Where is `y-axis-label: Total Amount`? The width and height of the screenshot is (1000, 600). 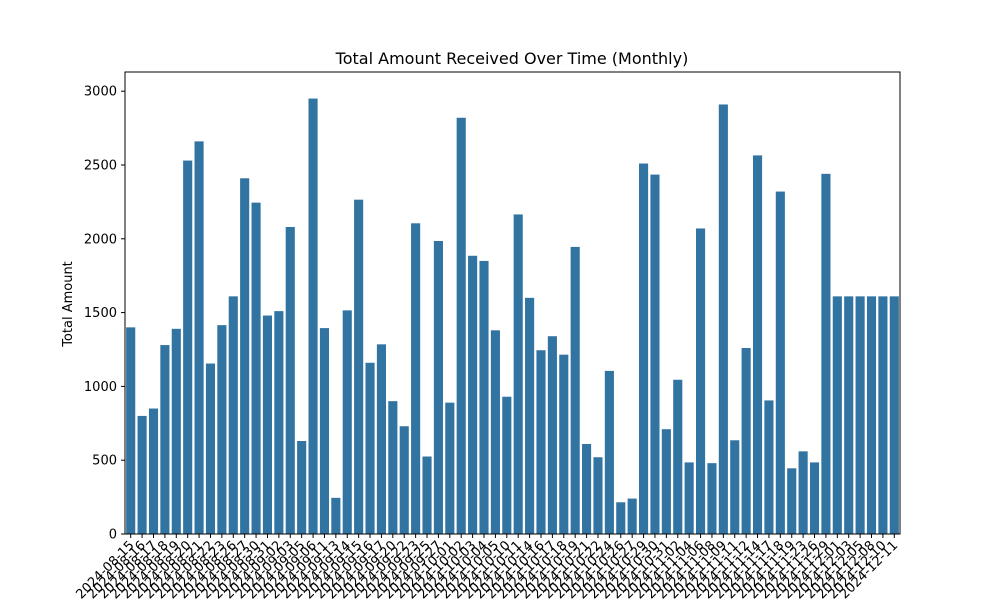
y-axis-label: Total Amount is located at coordinates (68, 304).